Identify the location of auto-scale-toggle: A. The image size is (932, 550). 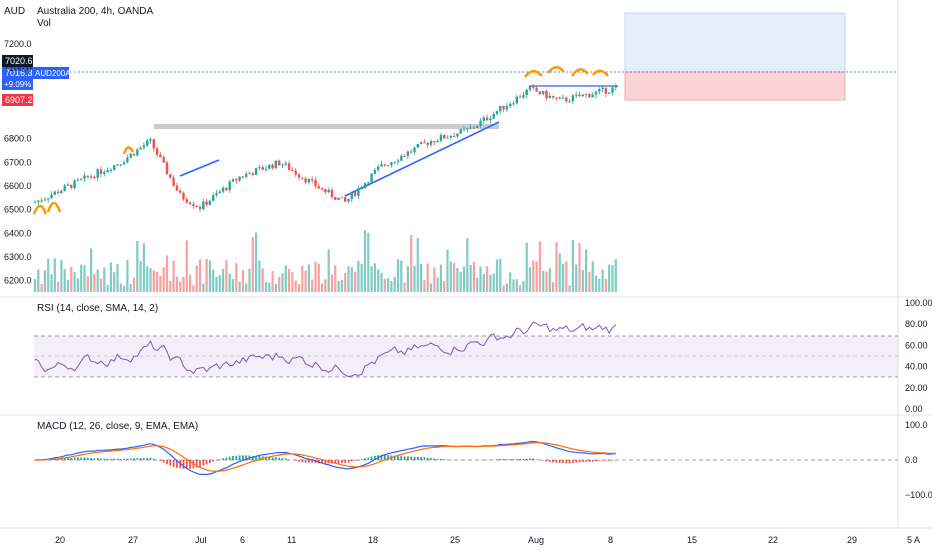
(917, 540).